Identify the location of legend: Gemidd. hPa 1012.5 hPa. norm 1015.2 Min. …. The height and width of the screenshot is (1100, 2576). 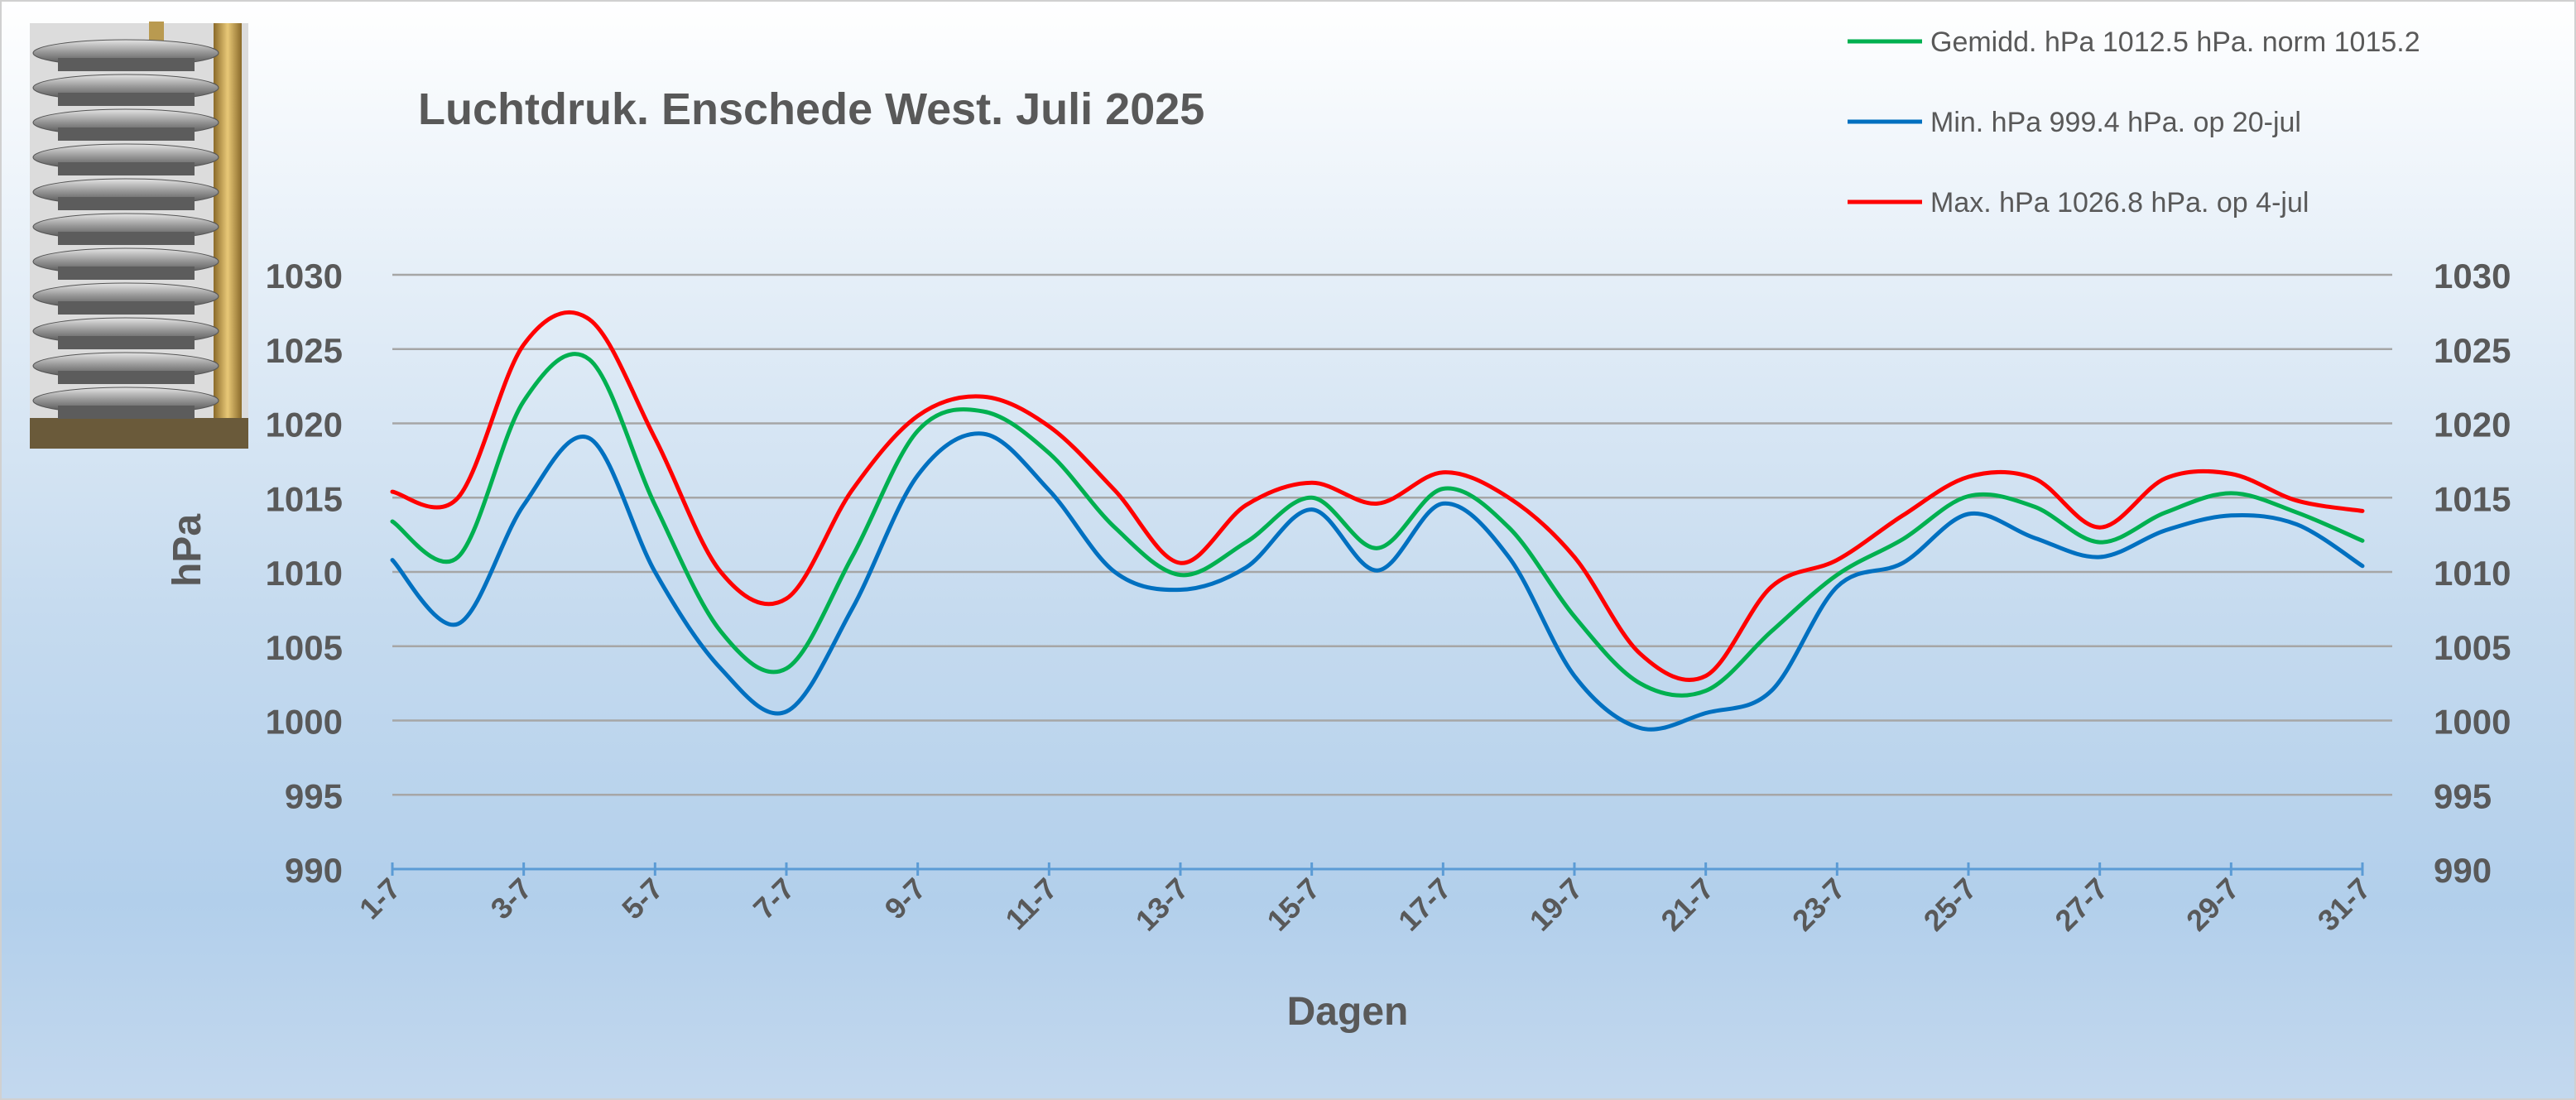
(2134, 122).